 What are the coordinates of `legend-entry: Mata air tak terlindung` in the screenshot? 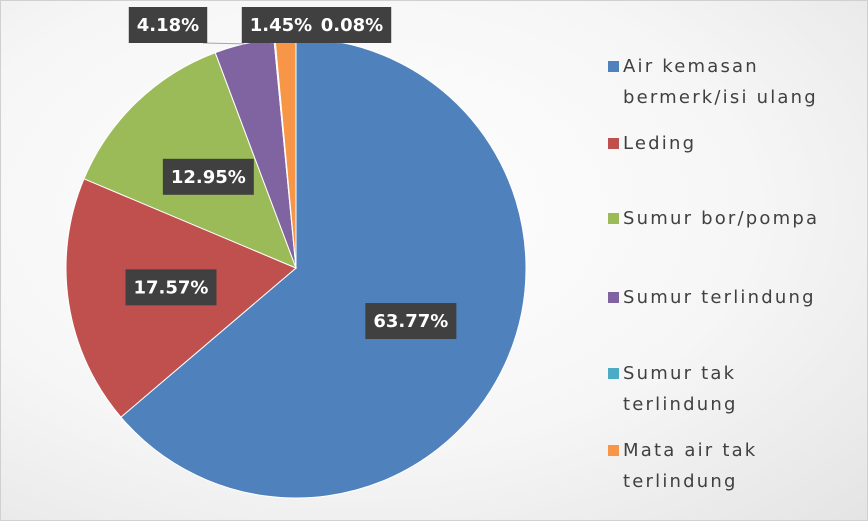 It's located at (733, 466).